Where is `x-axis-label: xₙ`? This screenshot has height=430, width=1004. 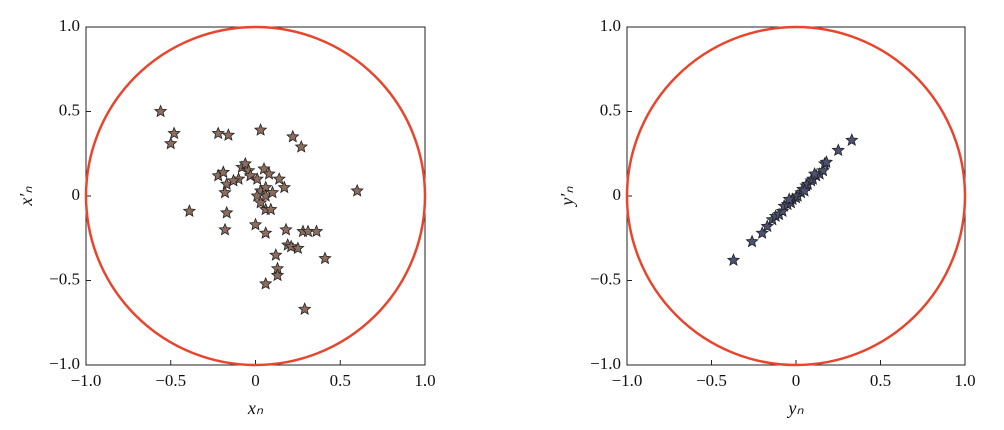
x-axis-label: xₙ is located at coordinates (255, 408).